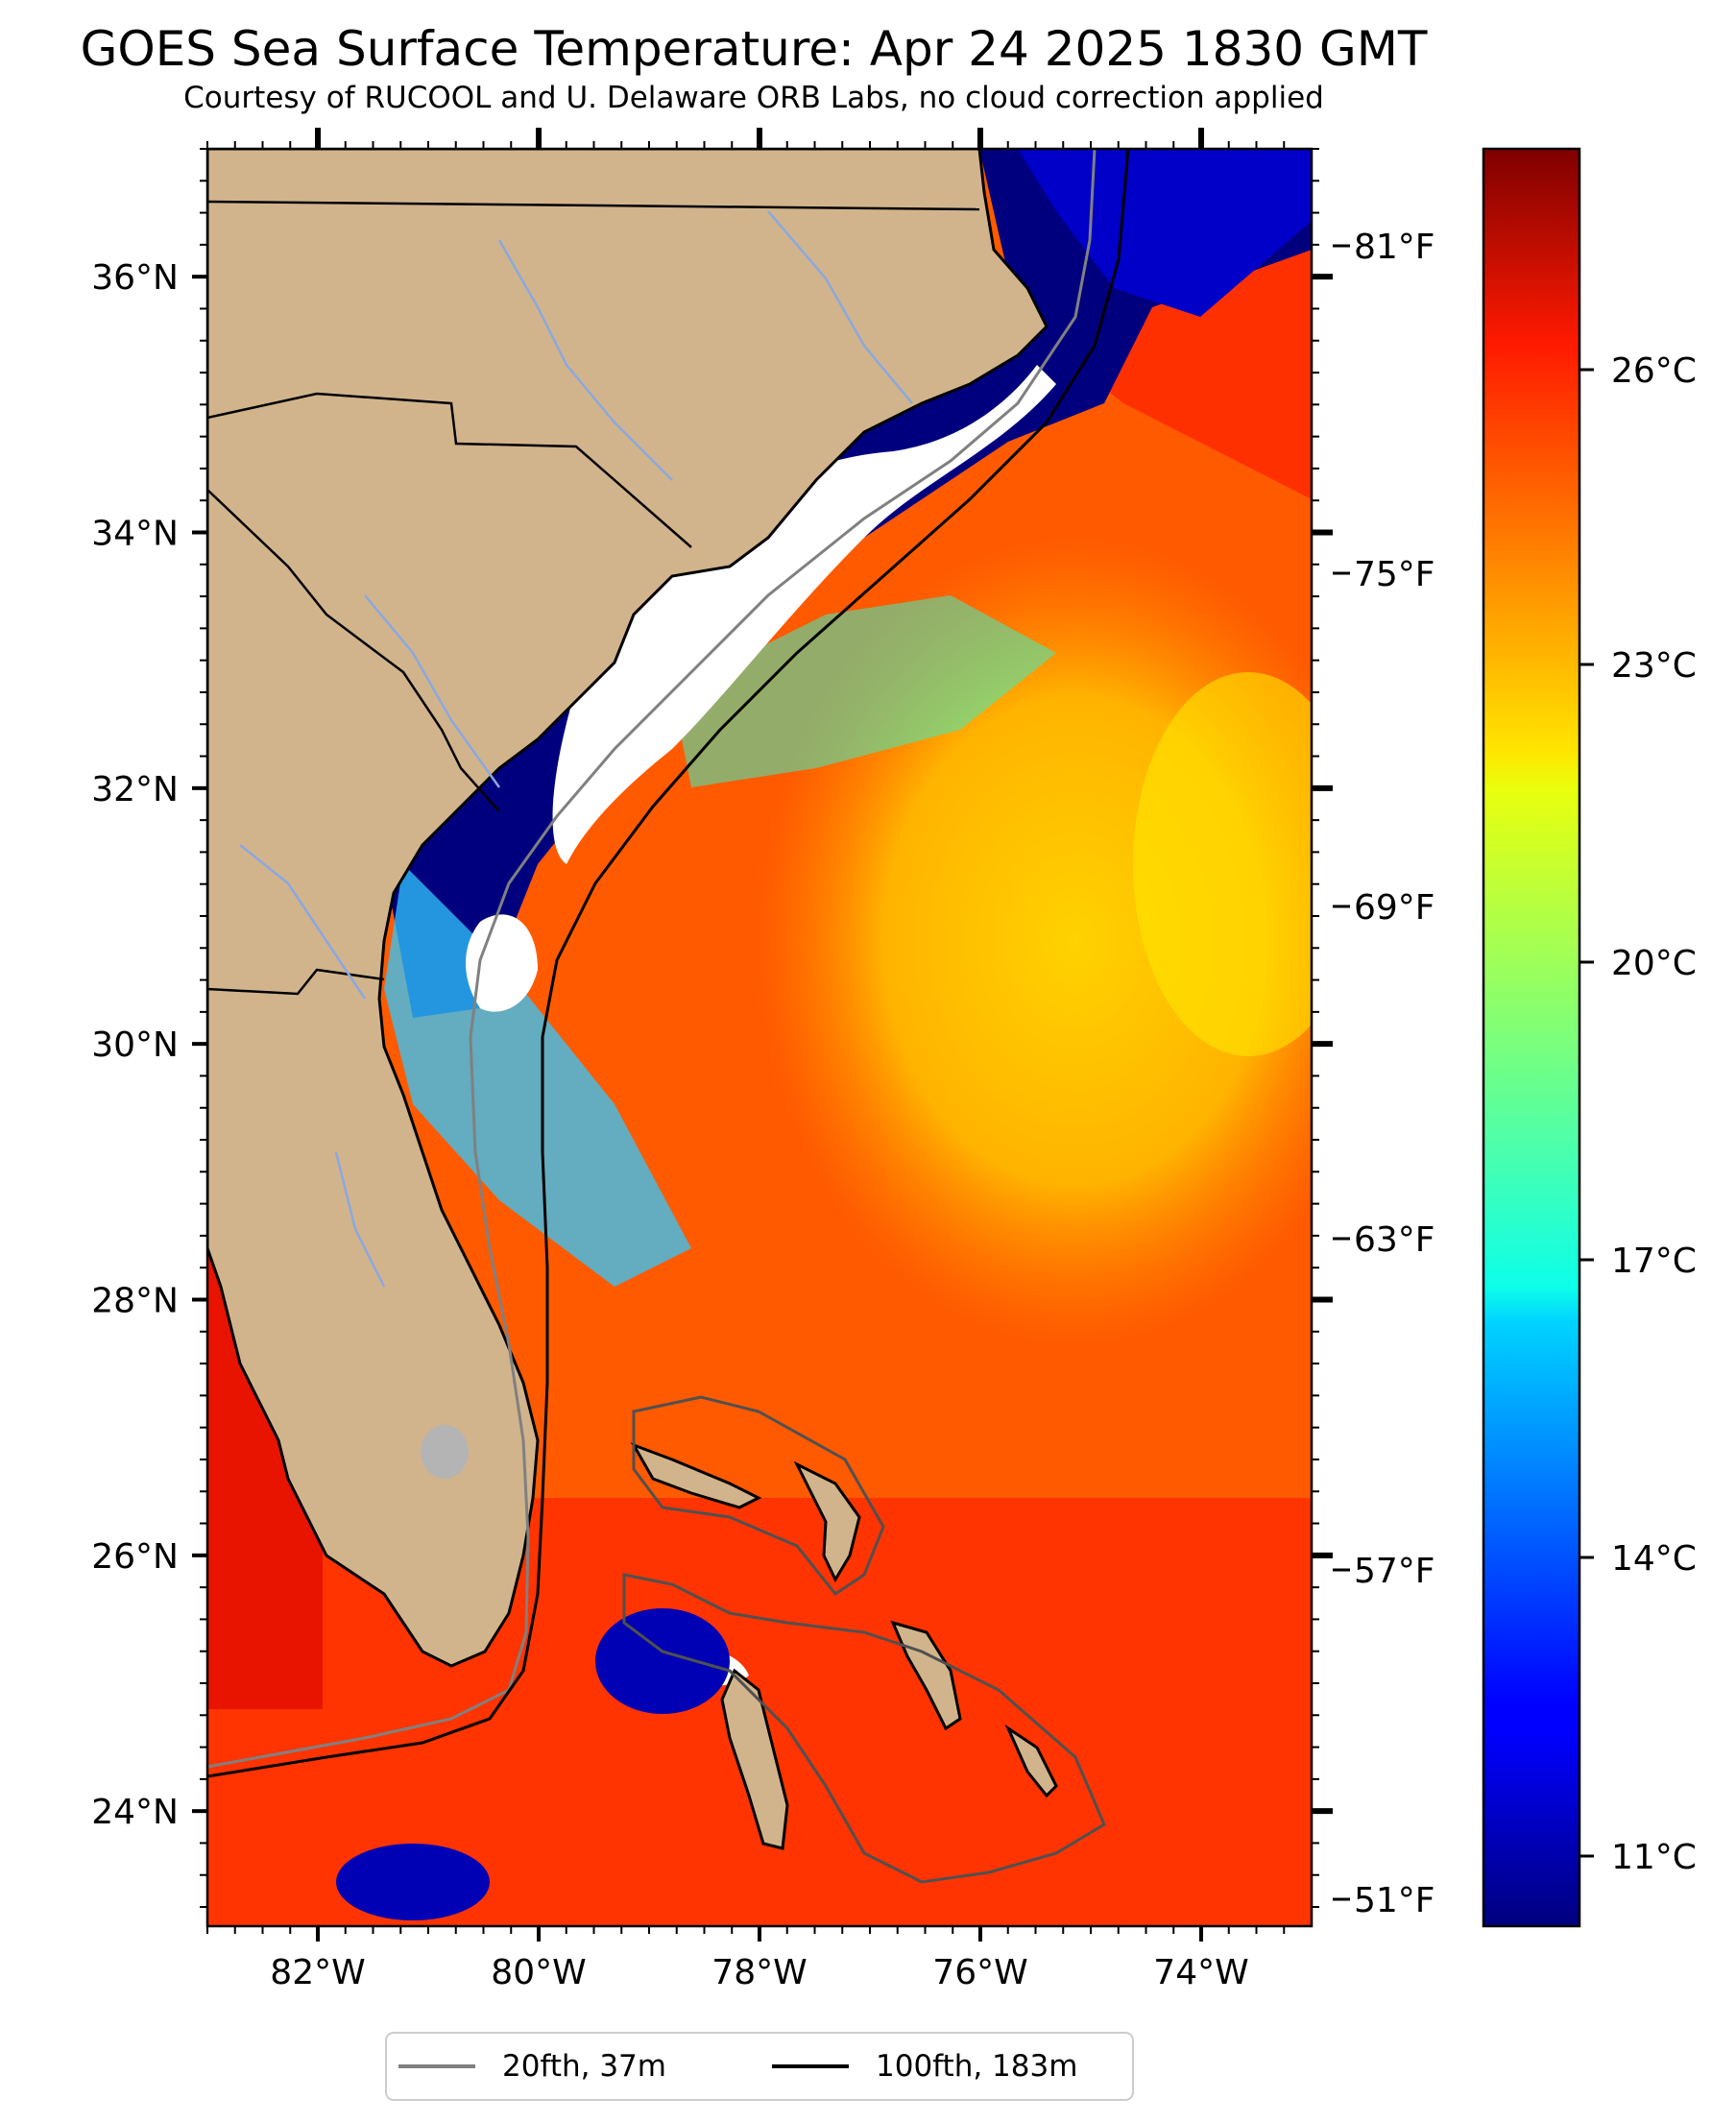  What do you see at coordinates (1394, 908) in the screenshot?
I see `fahrenheit-label: 69°F` at bounding box center [1394, 908].